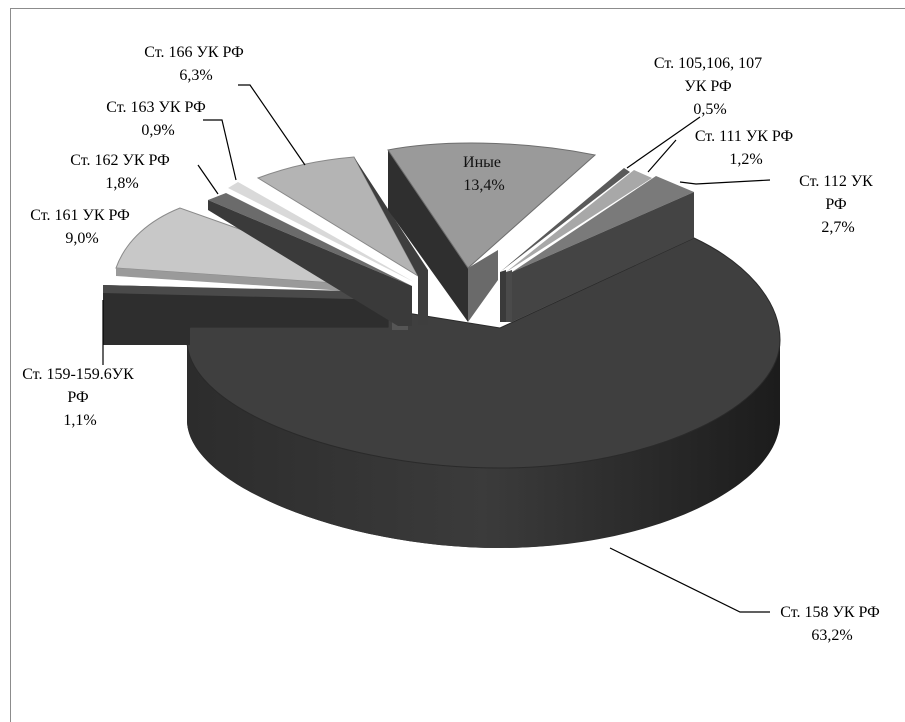 This screenshot has height=722, width=905. Describe the element at coordinates (120, 160) in the screenshot. I see `label-162-name: Ст. 162 УК РФ` at that location.